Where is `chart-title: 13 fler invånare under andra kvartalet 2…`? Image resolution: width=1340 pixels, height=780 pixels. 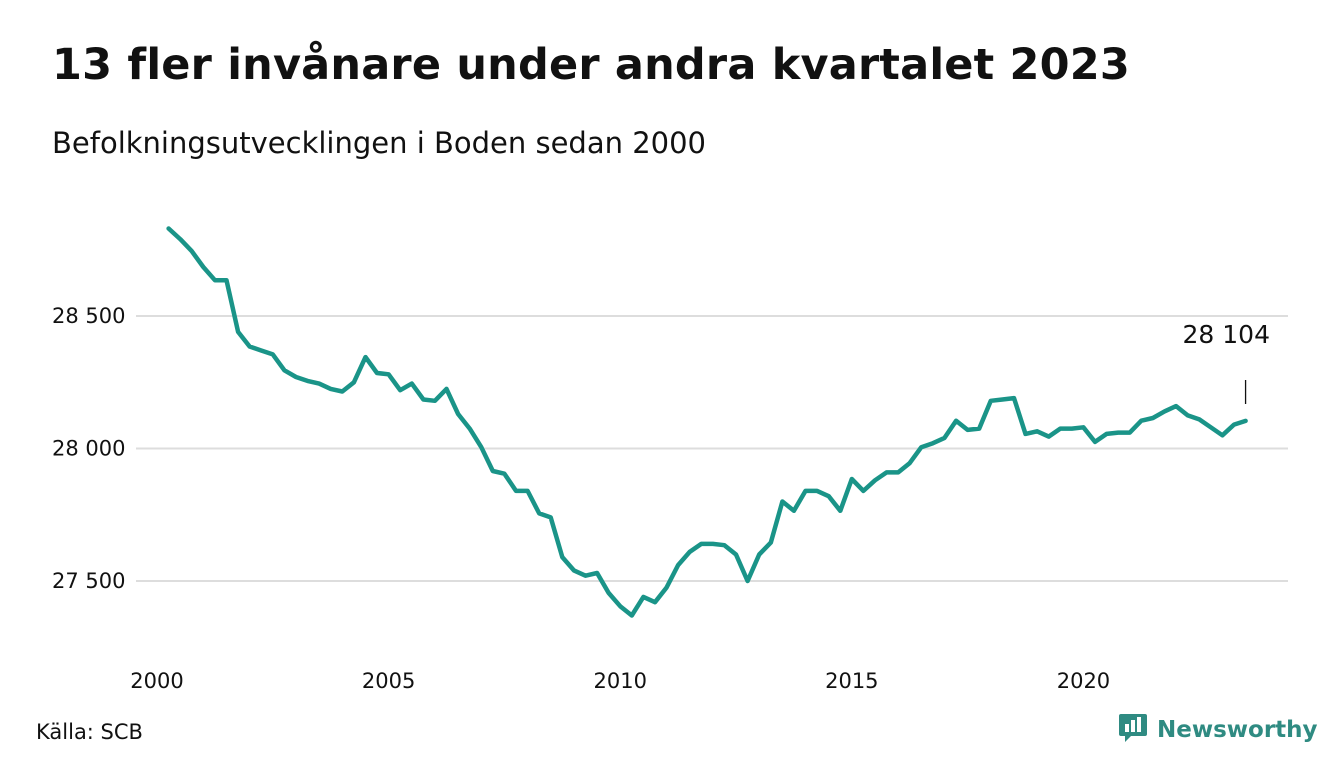 chart-title: 13 fler invånare under andra kvartalet 2… is located at coordinates (591, 65).